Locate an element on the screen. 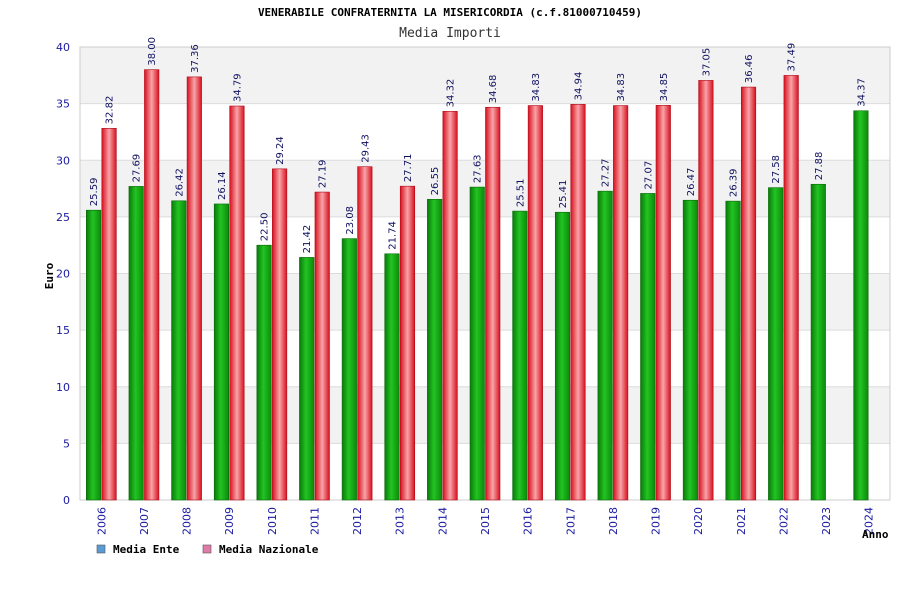  x-tick-label: 2015 is located at coordinates (485, 521).